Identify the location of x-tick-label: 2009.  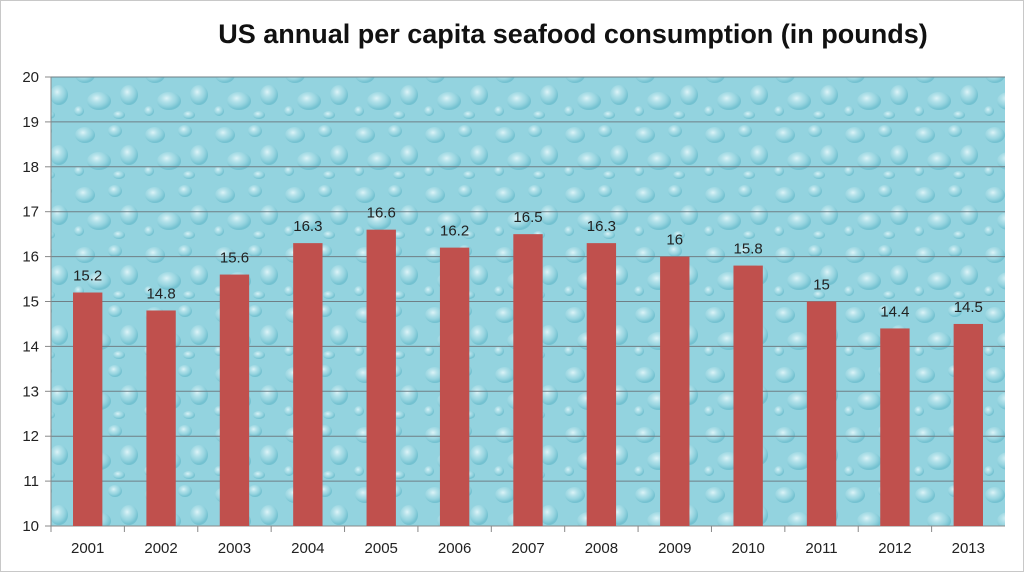
(674, 548).